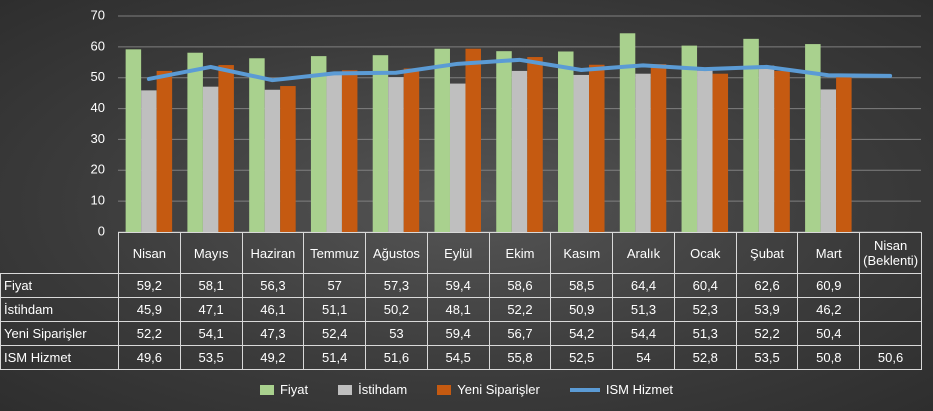 The width and height of the screenshot is (933, 411). I want to click on x-tick-label: Nisan, so click(149, 253).